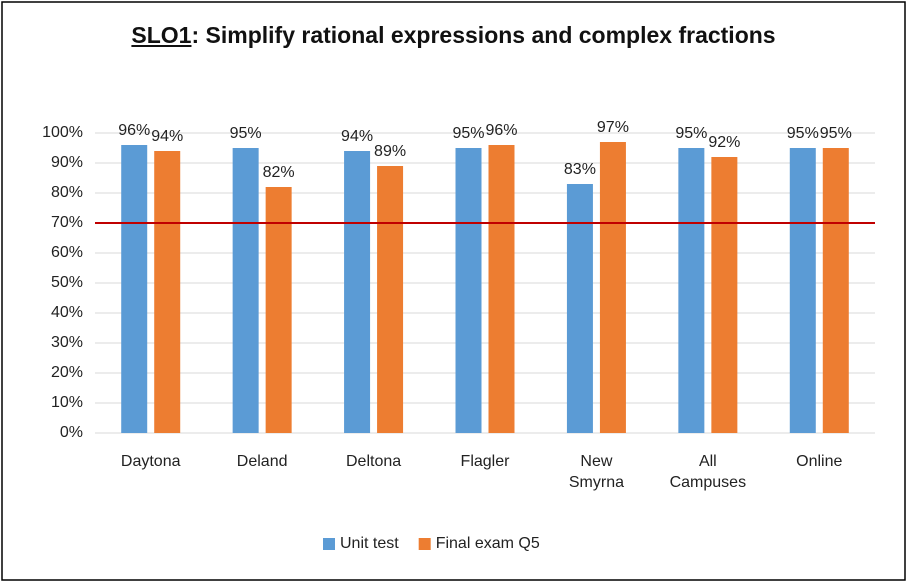 This screenshot has height=582, width=907. What do you see at coordinates (390, 151) in the screenshot?
I see `data-label: 89%` at bounding box center [390, 151].